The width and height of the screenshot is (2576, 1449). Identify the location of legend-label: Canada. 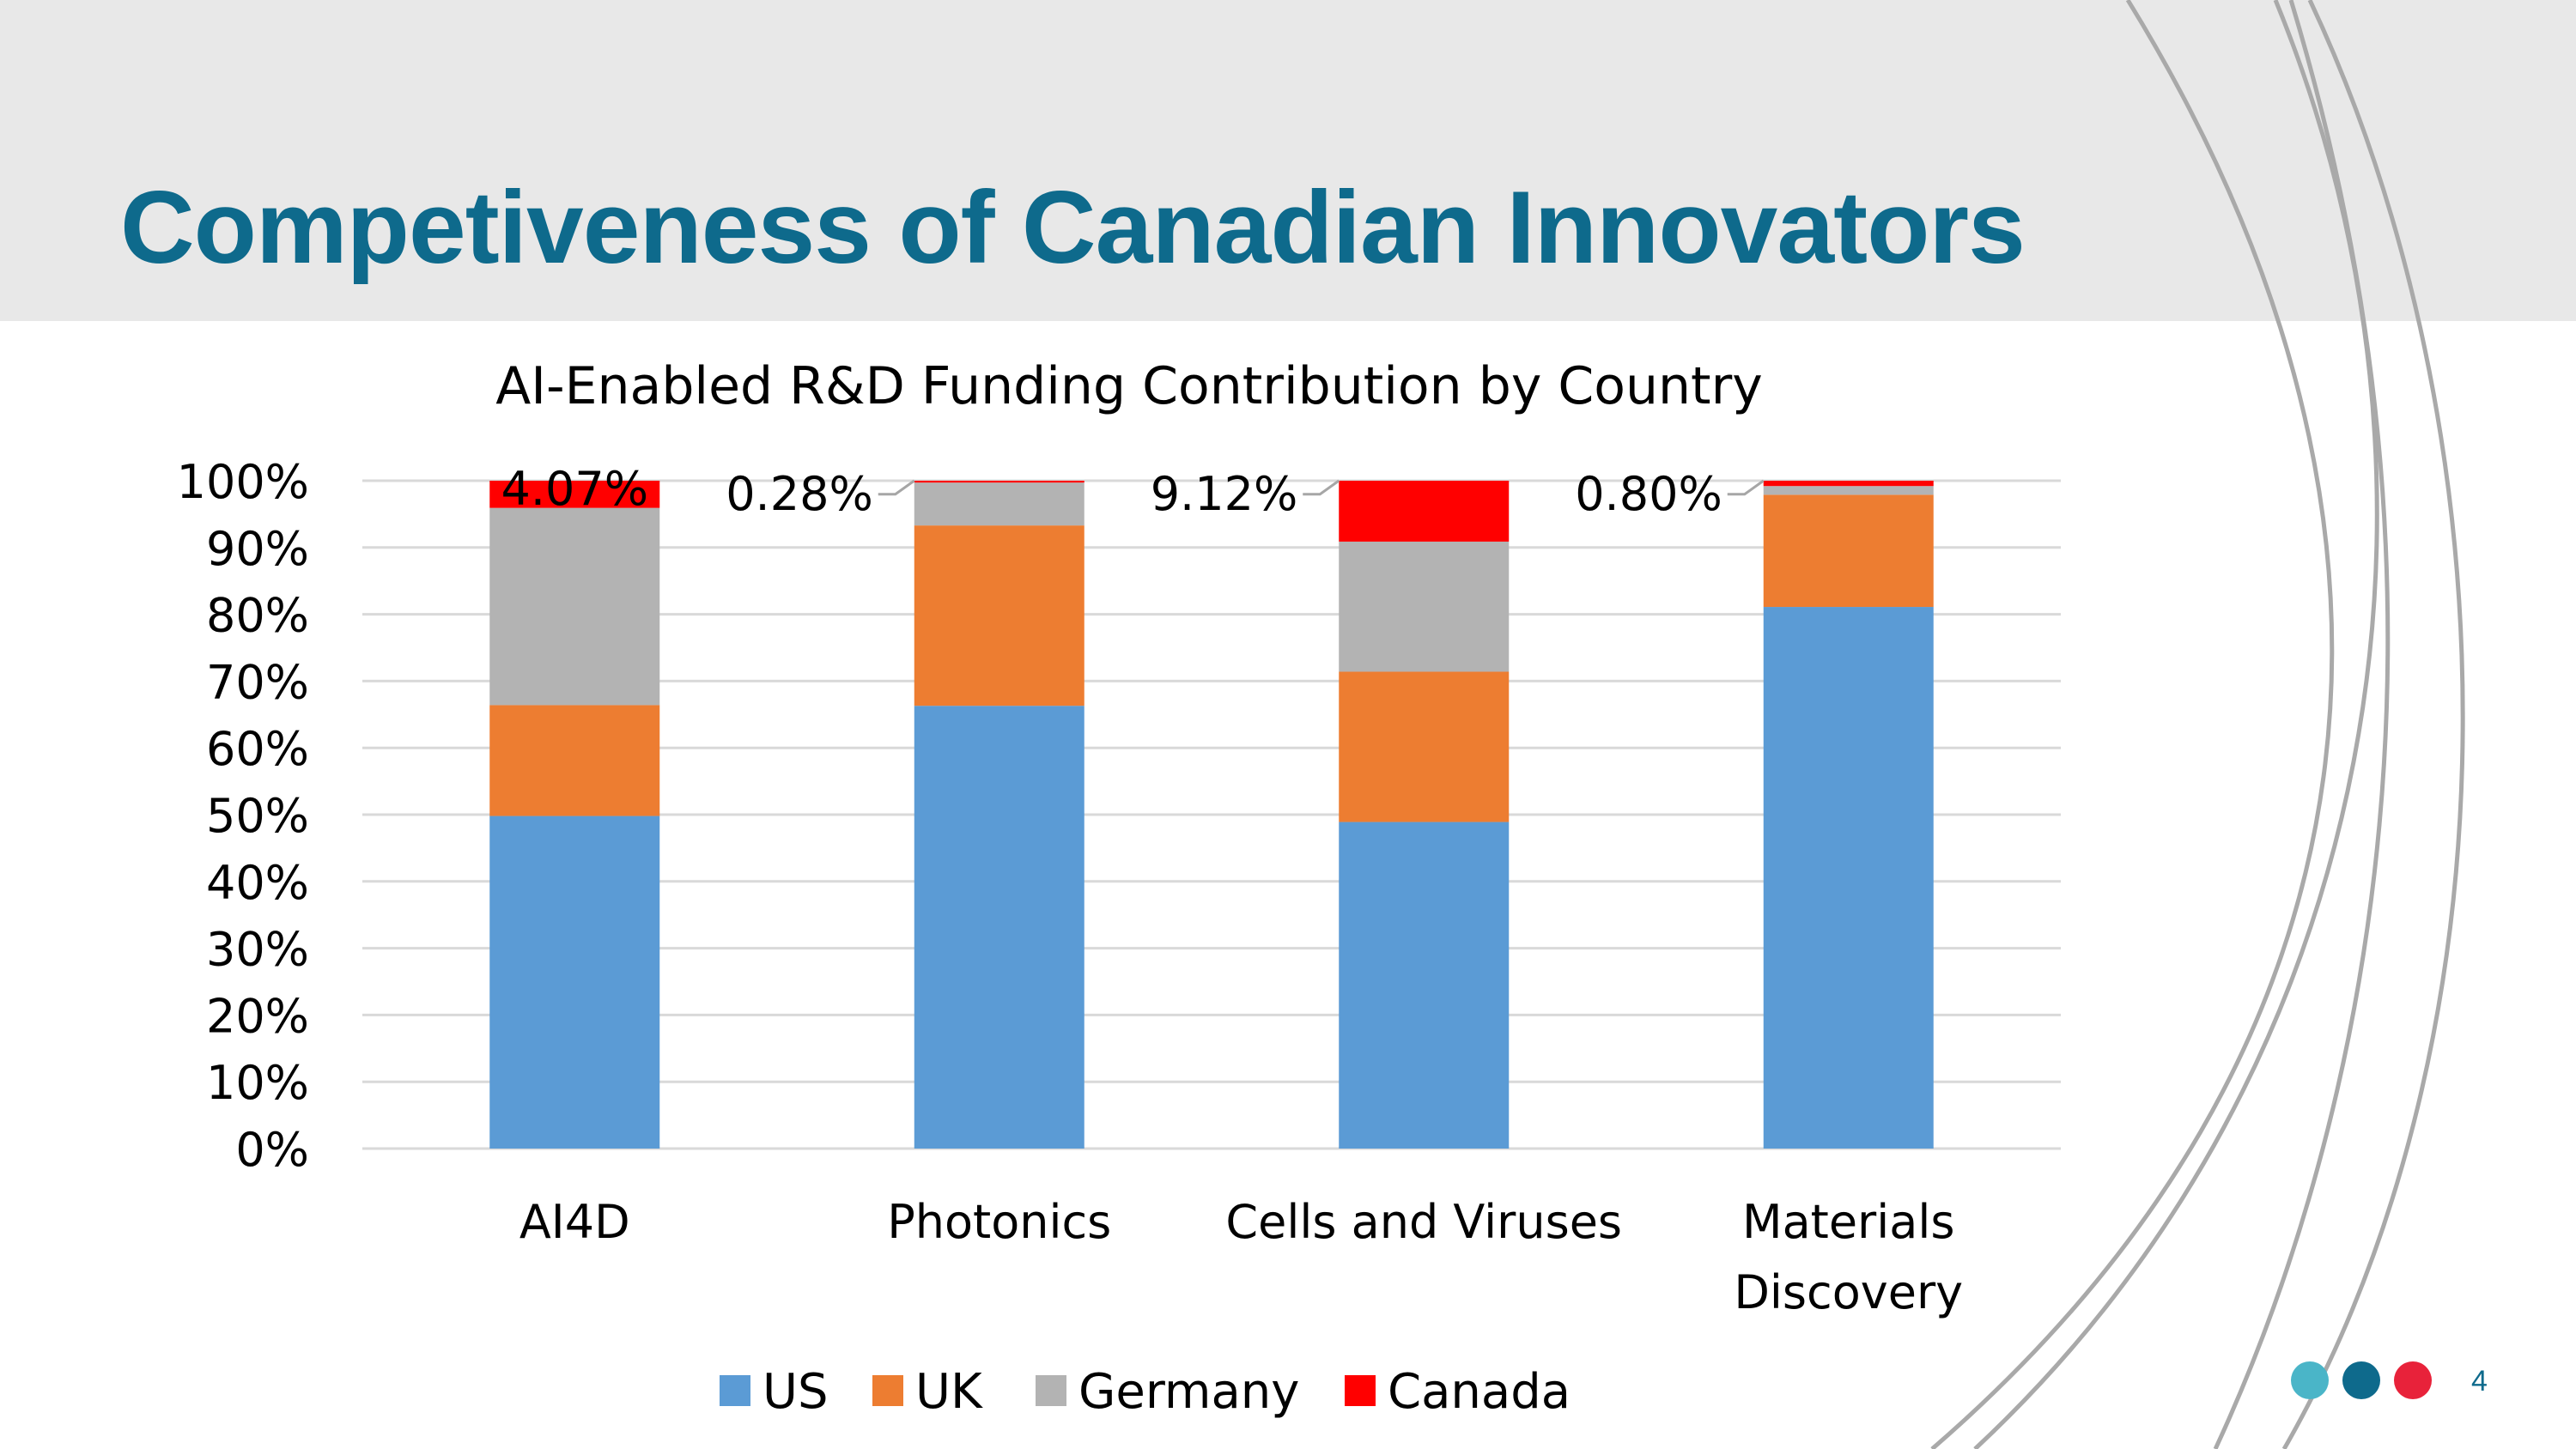
(1480, 1392).